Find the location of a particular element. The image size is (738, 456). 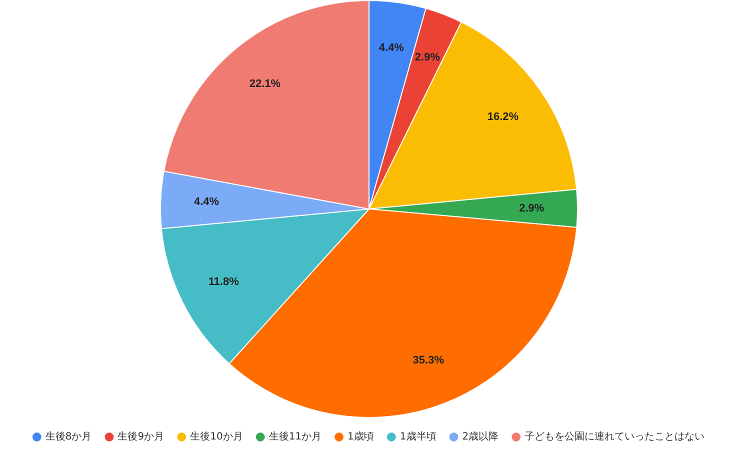

data-label: 16.2% is located at coordinates (503, 116).